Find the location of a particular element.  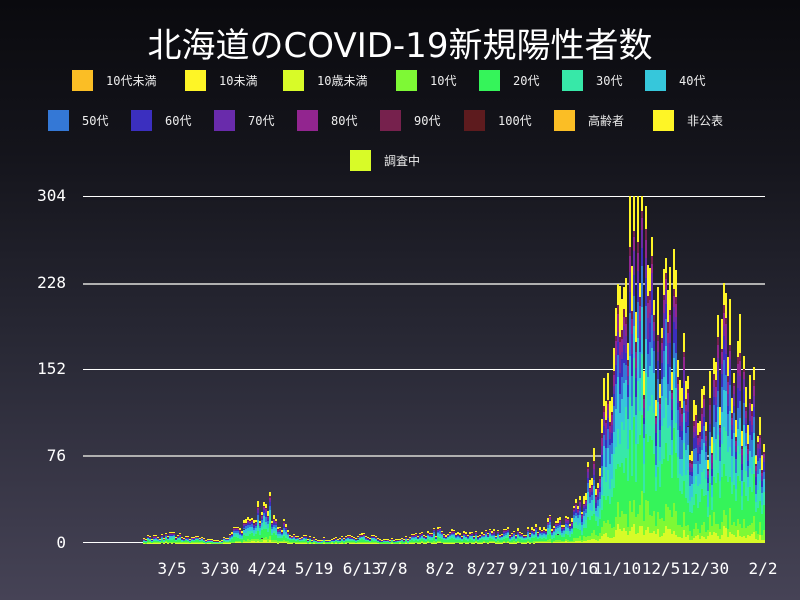

legend-swatch is located at coordinates (406, 80).